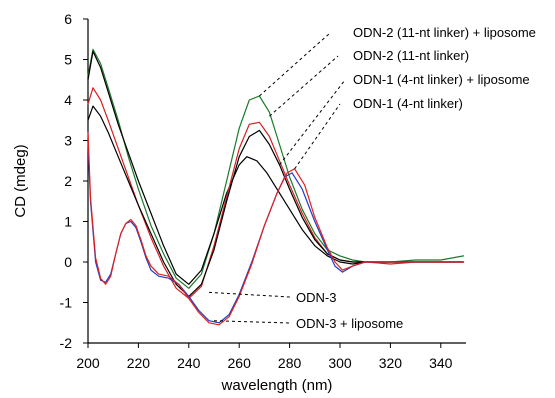 The height and width of the screenshot is (398, 555). What do you see at coordinates (408, 103) in the screenshot?
I see `annotation-label: ODN-1 (4-nt linker)` at bounding box center [408, 103].